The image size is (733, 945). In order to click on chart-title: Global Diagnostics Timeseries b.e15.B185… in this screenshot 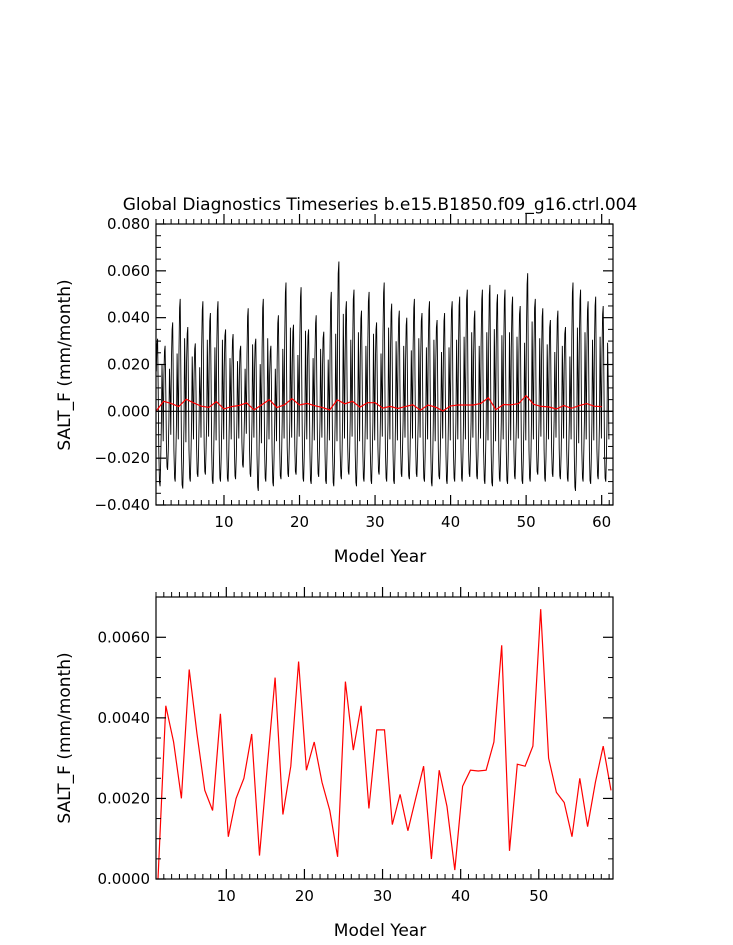, I will do `click(380, 205)`.